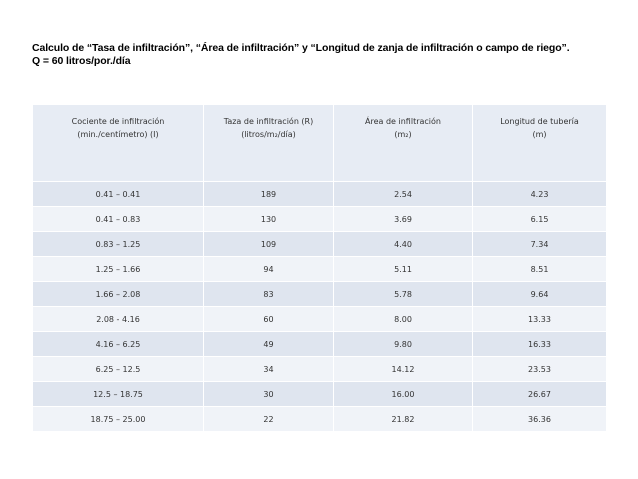  Describe the element at coordinates (118, 344) in the screenshot. I see `table-cell: 4.16 – 6.25` at that location.